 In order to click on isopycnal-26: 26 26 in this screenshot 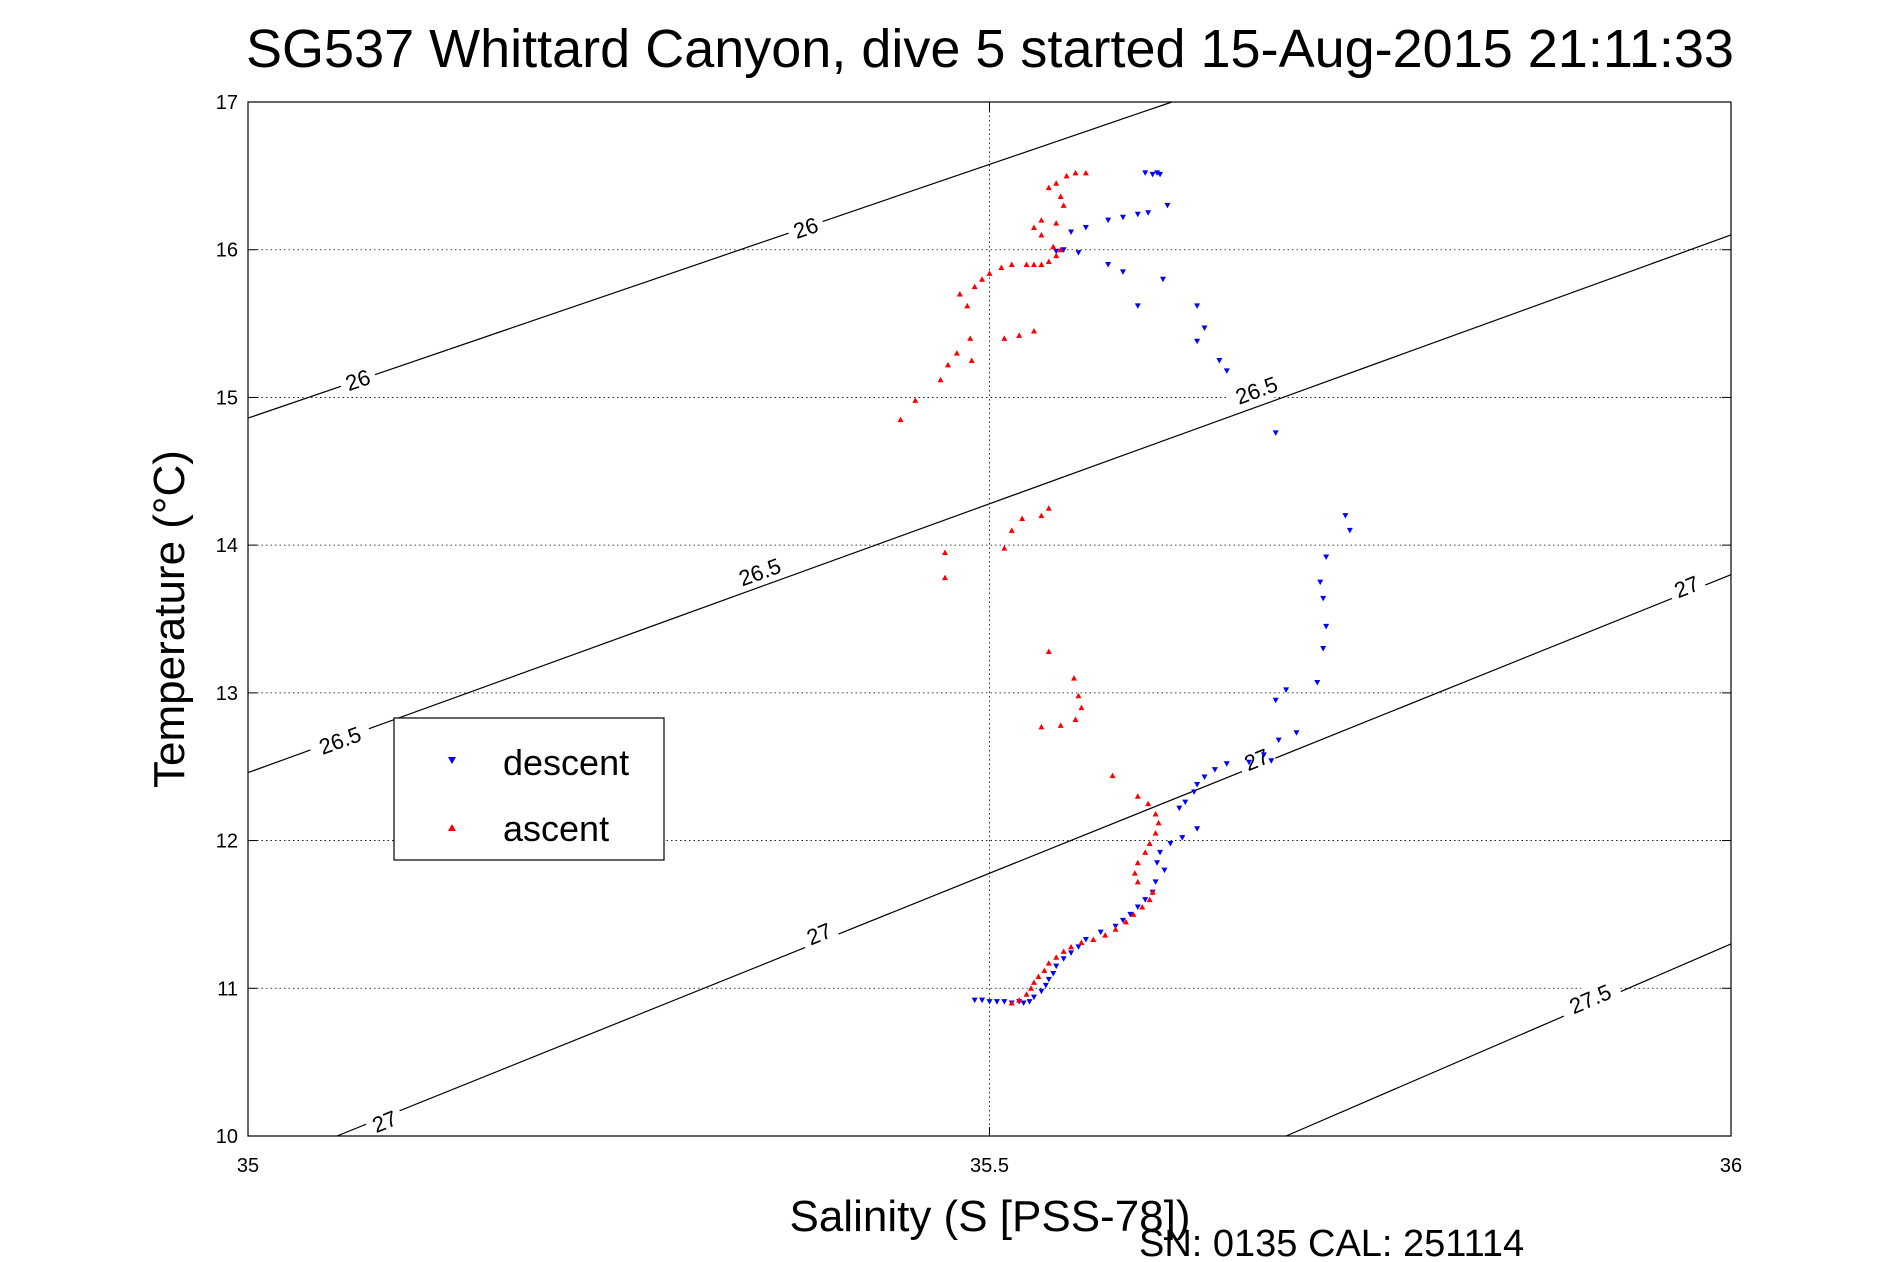, I will do `click(710, 260)`.